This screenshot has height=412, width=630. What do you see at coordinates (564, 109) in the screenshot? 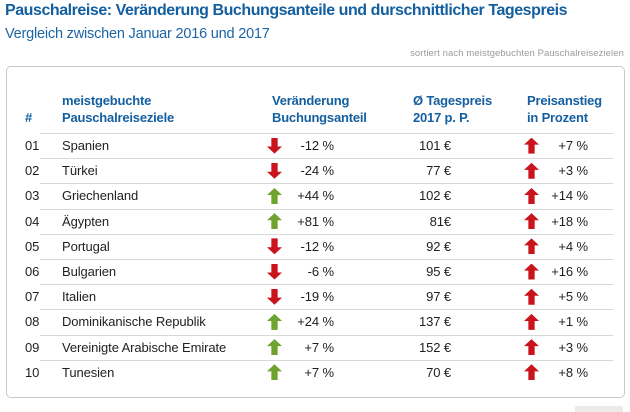
I see `column-header-rise: Preisanstieg in Prozent` at bounding box center [564, 109].